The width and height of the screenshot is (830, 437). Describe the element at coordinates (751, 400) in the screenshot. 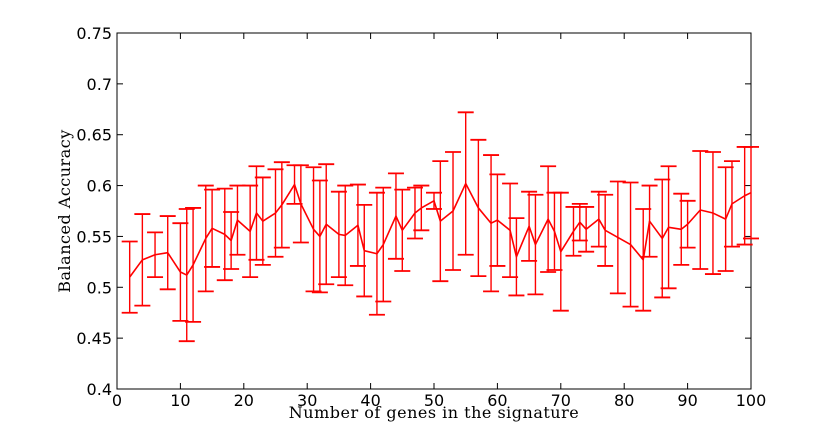

I see `x-tick-label: 100` at that location.